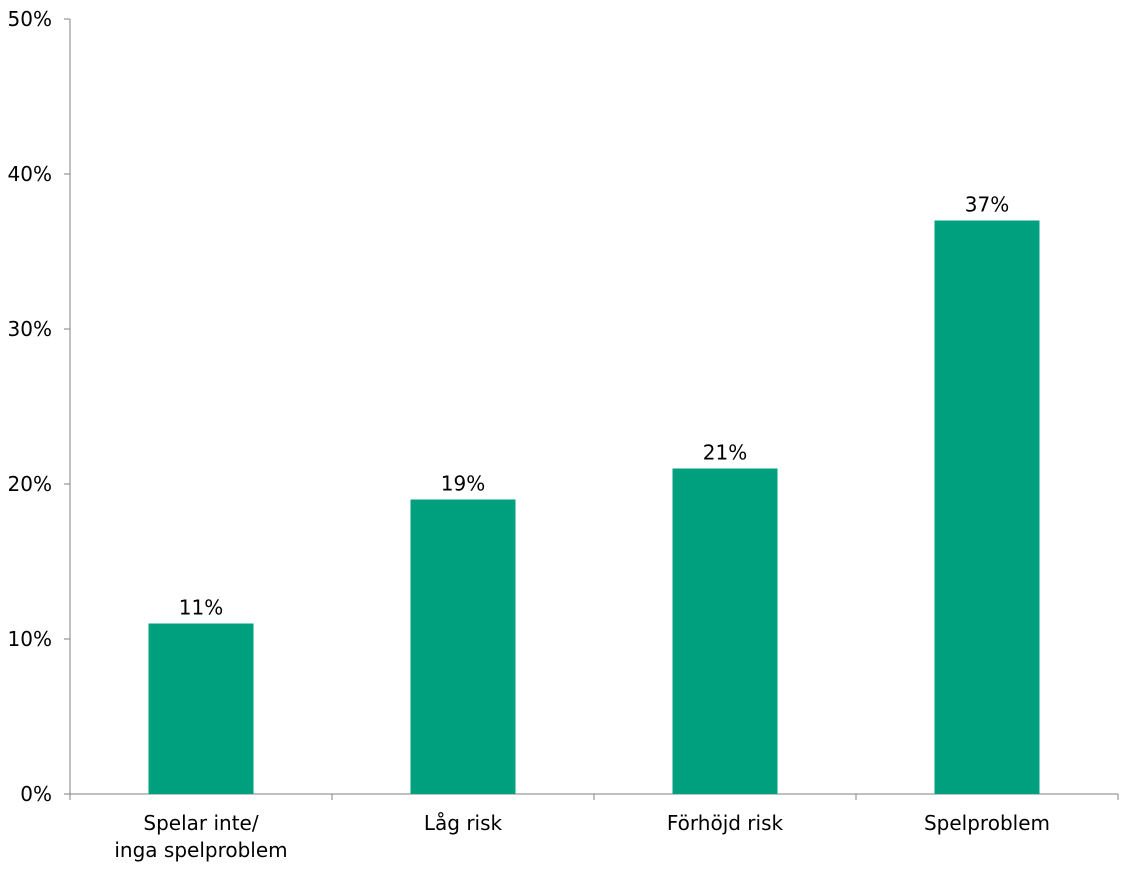 The width and height of the screenshot is (1135, 869). Describe the element at coordinates (201, 608) in the screenshot. I see `data-label: 11%` at that location.